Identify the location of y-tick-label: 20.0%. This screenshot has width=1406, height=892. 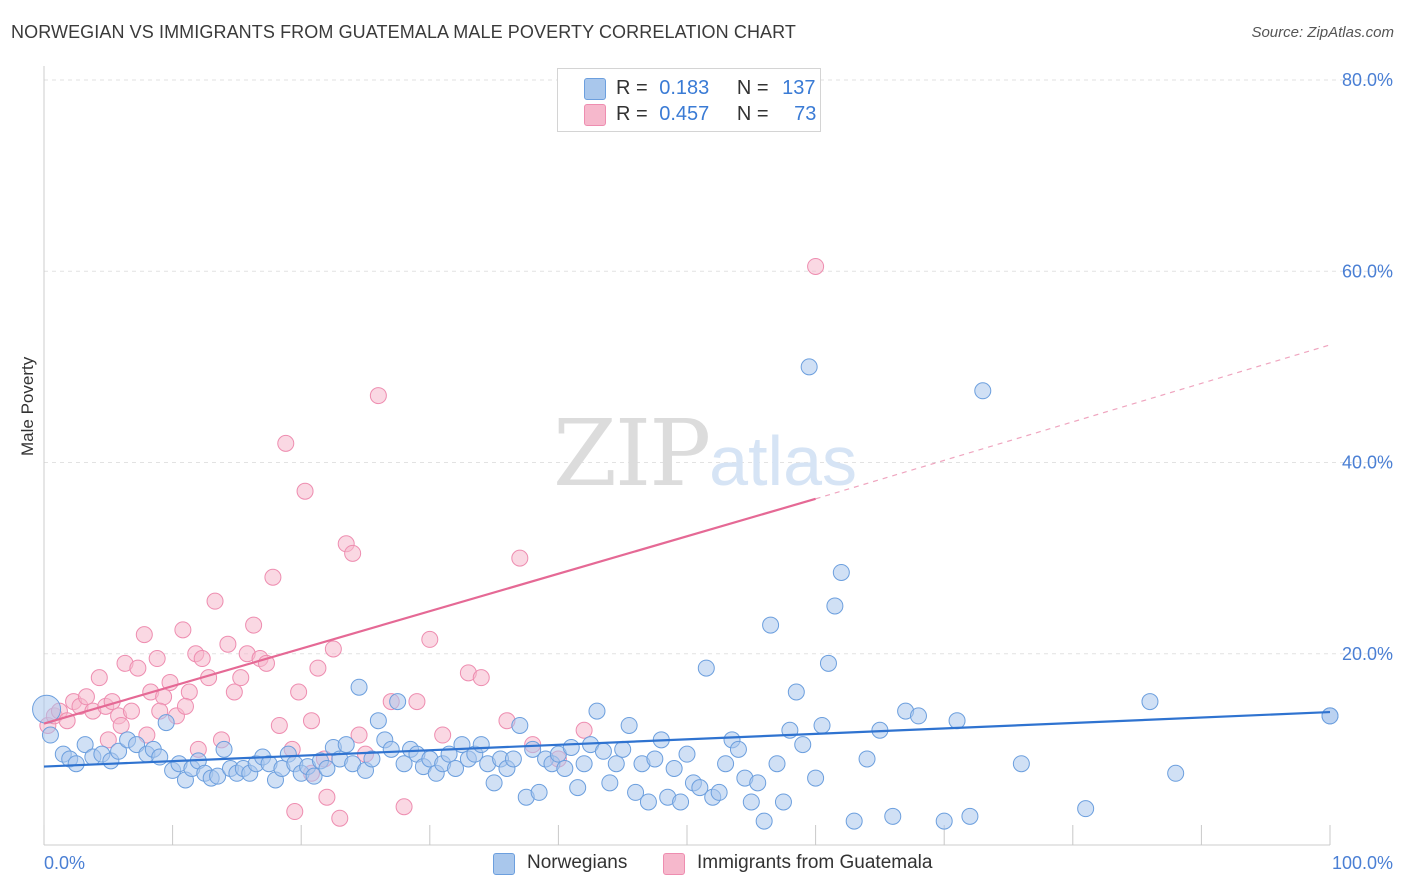
(1367, 654).